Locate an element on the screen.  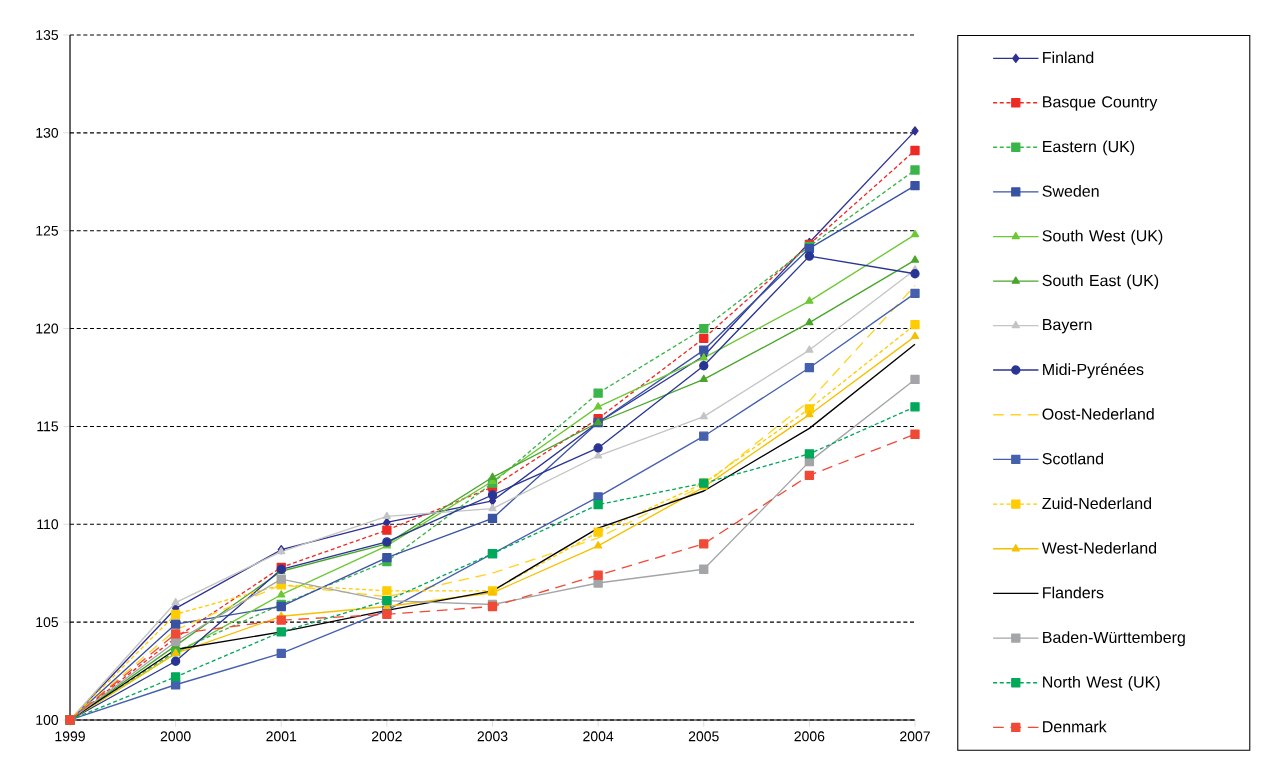
y-tick-label: 100 is located at coordinates (47, 720).